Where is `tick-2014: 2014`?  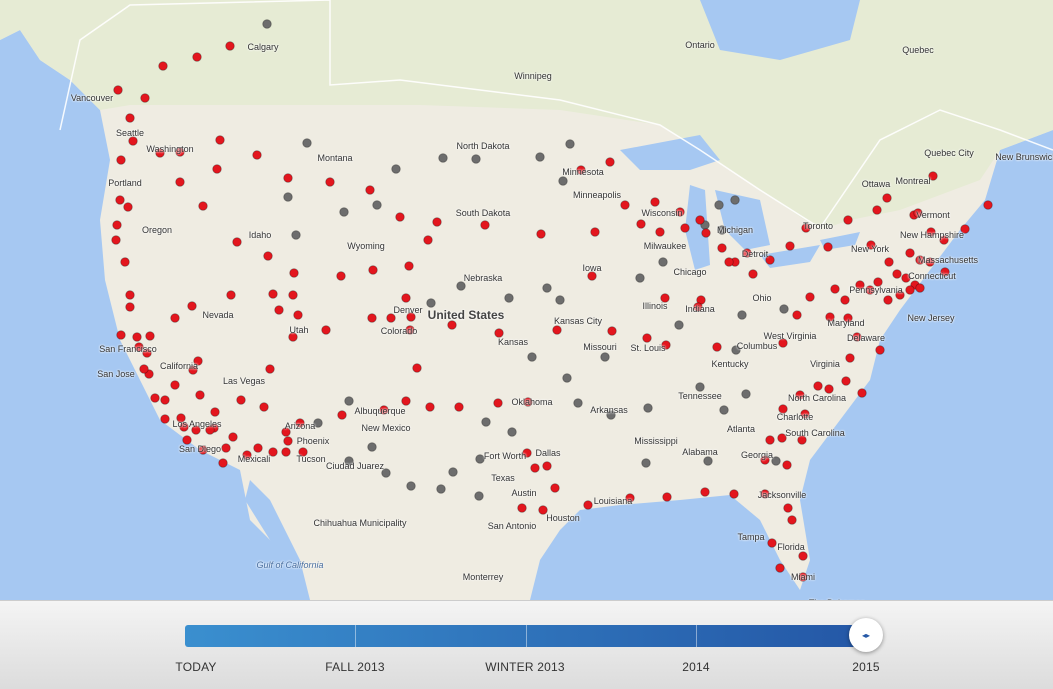
tick-2014: 2014 is located at coordinates (696, 667).